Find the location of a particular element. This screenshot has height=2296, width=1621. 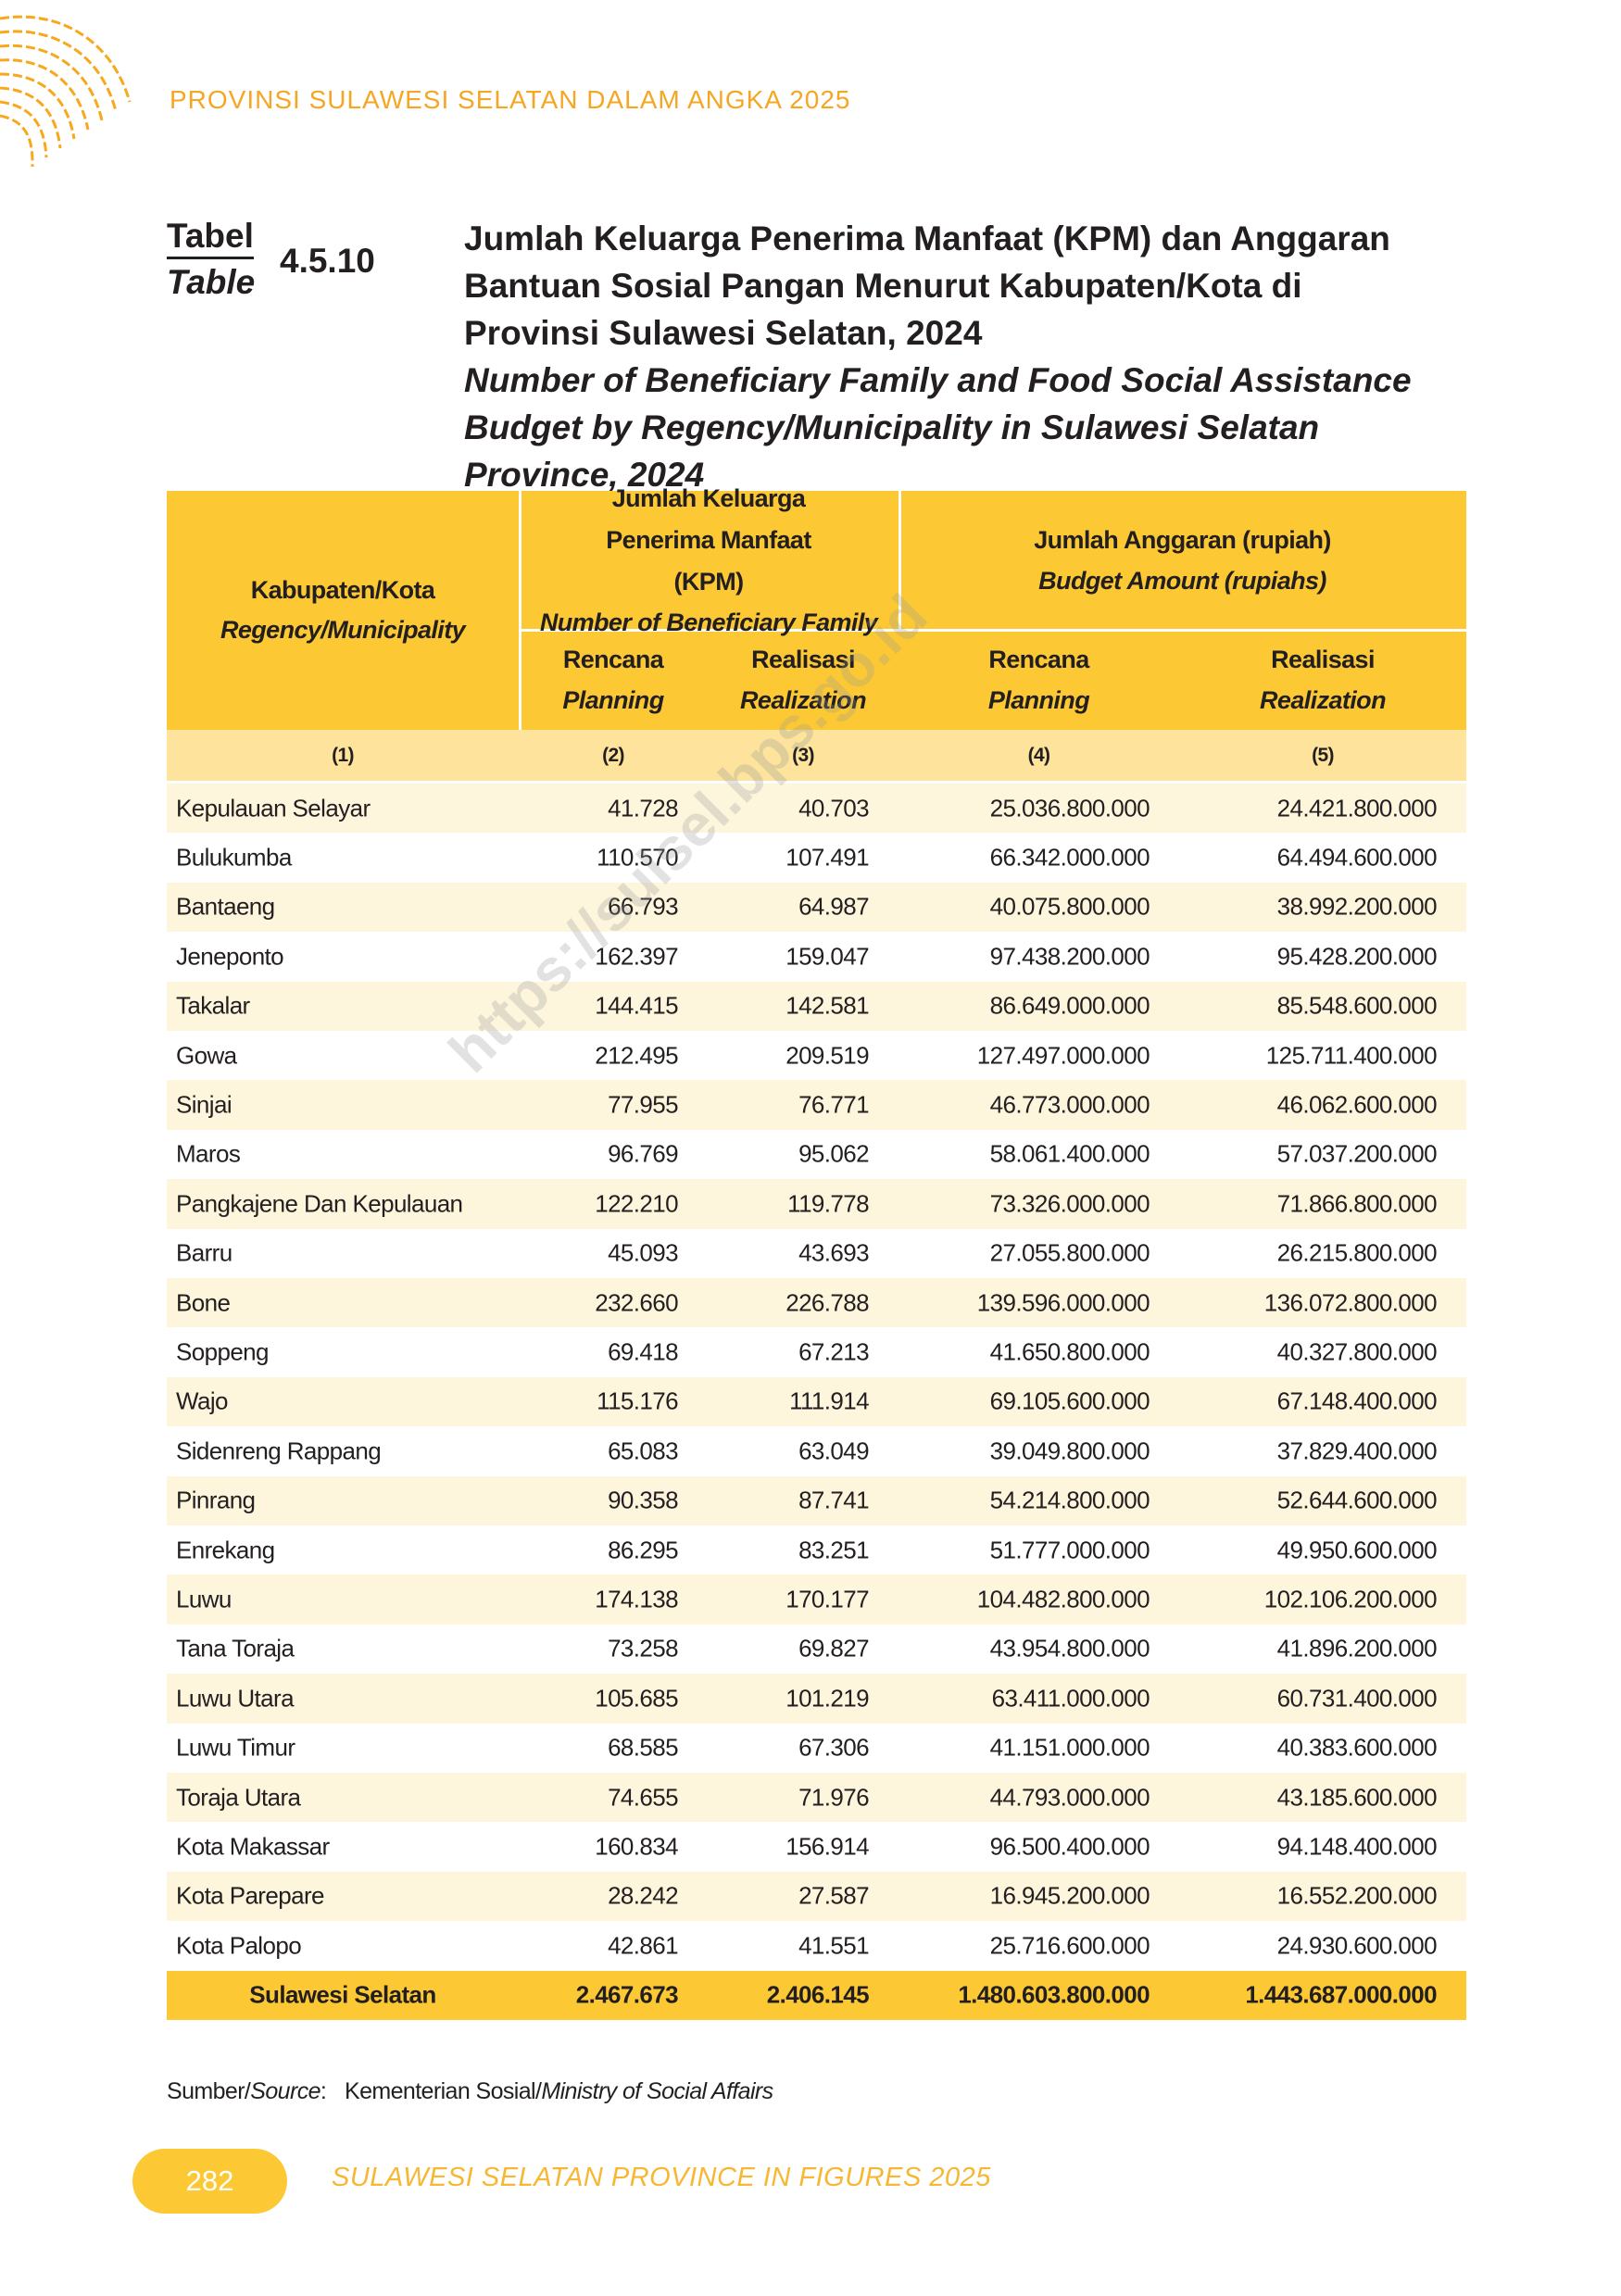

table-value: 90.358 is located at coordinates (643, 1500).